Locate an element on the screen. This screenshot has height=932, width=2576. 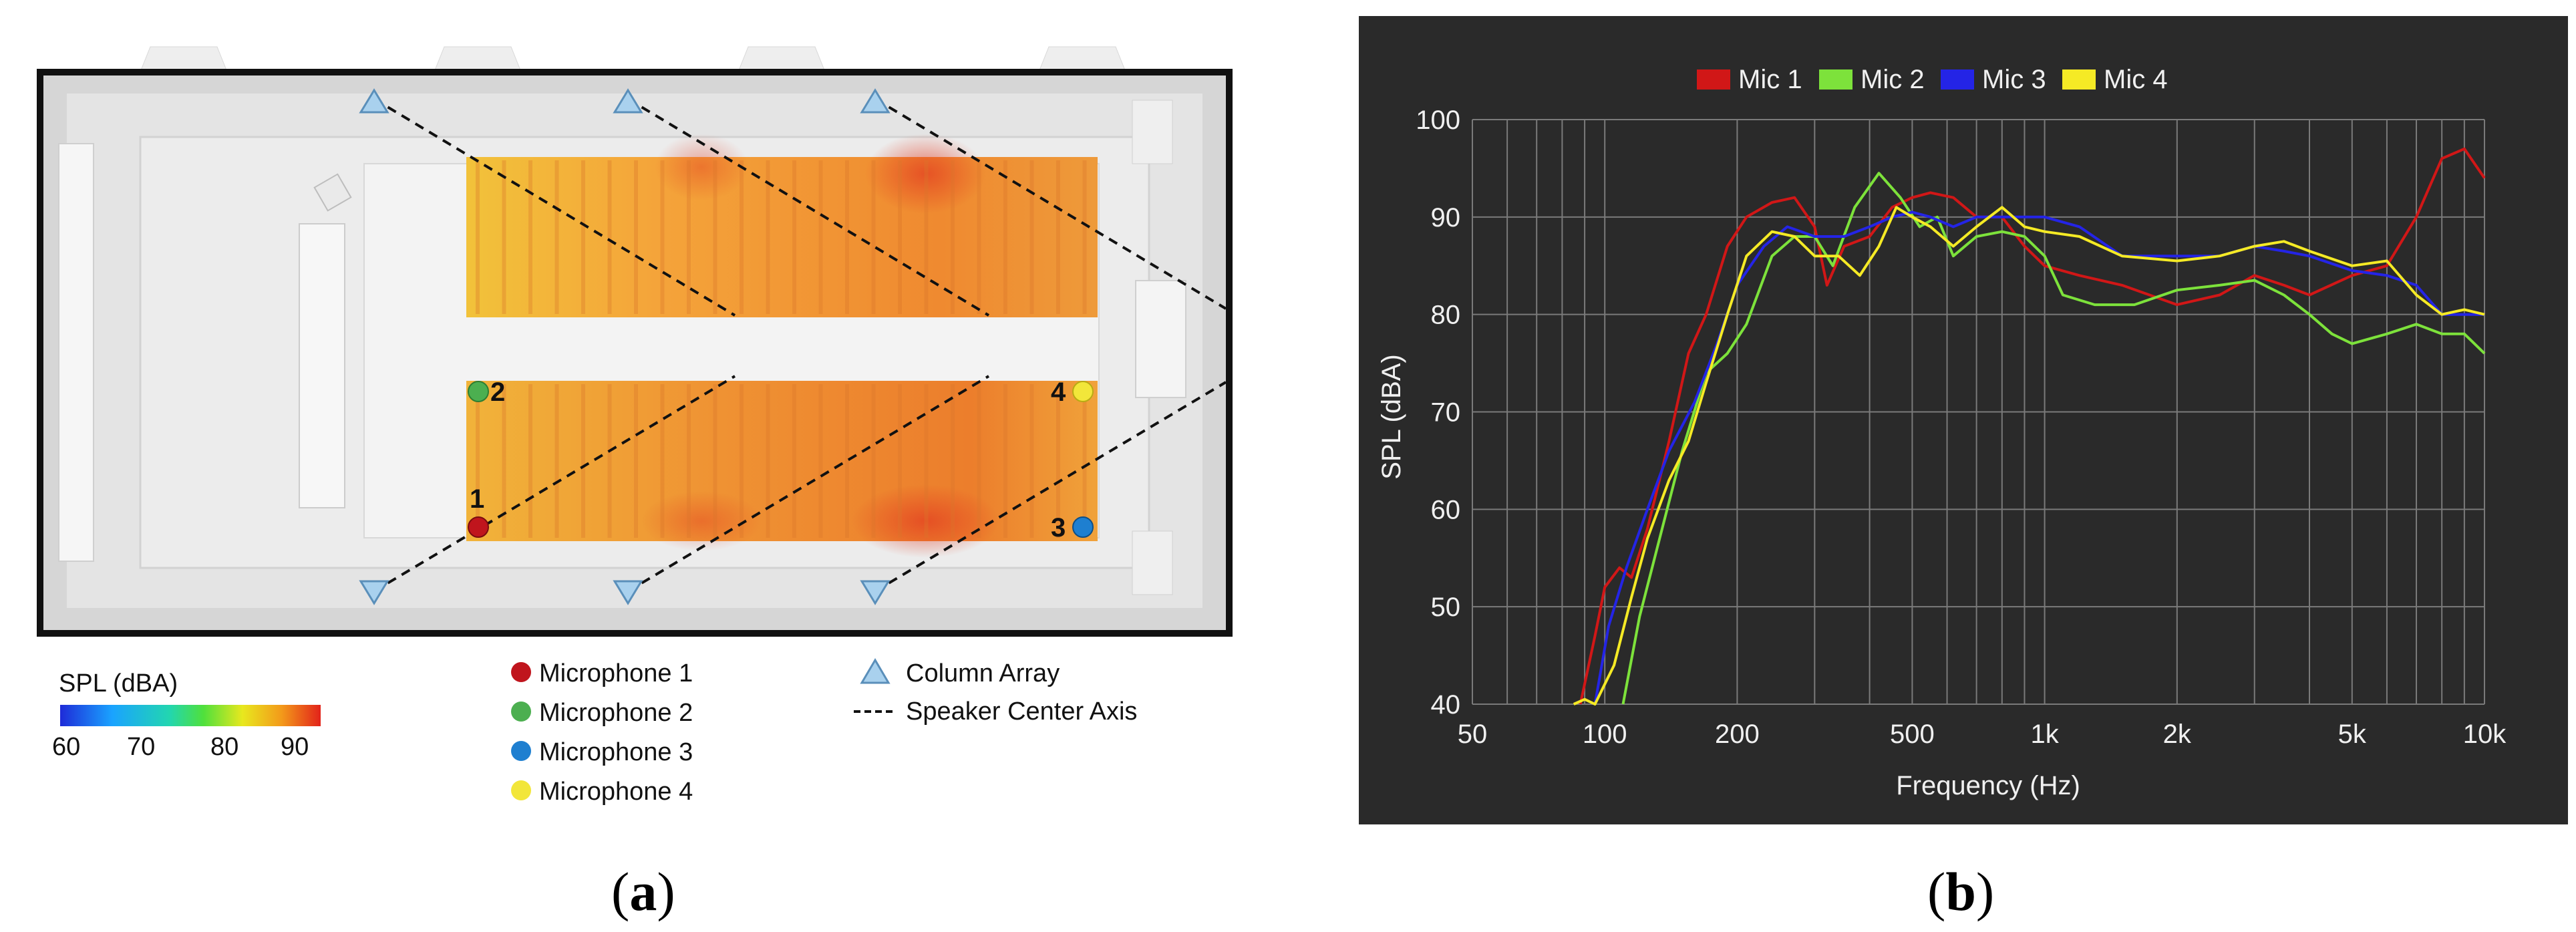
spl-tick-80: 80 is located at coordinates (224, 747).